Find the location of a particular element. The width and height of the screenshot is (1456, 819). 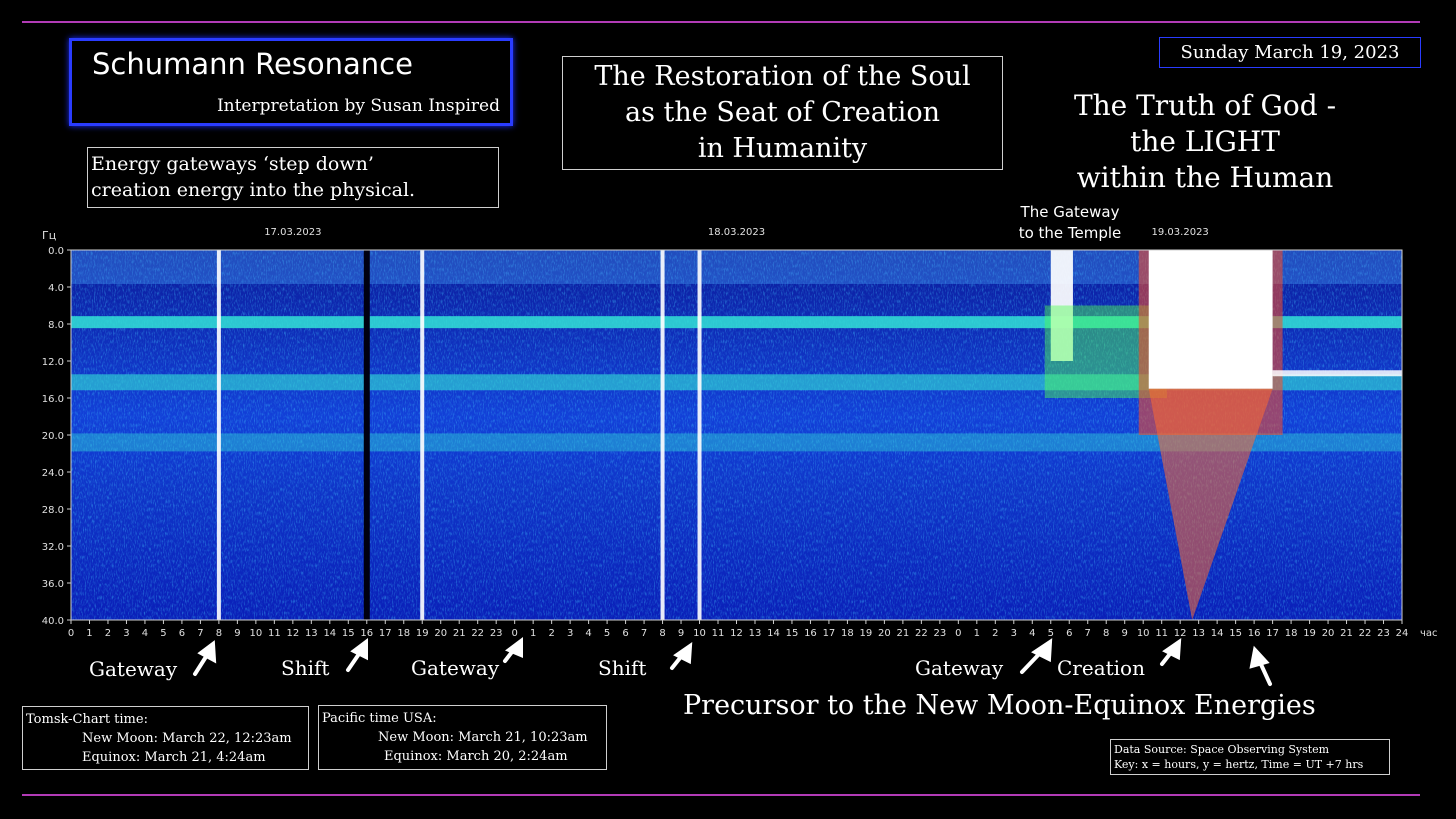

date-label: 19.03.2023 is located at coordinates (1180, 232).